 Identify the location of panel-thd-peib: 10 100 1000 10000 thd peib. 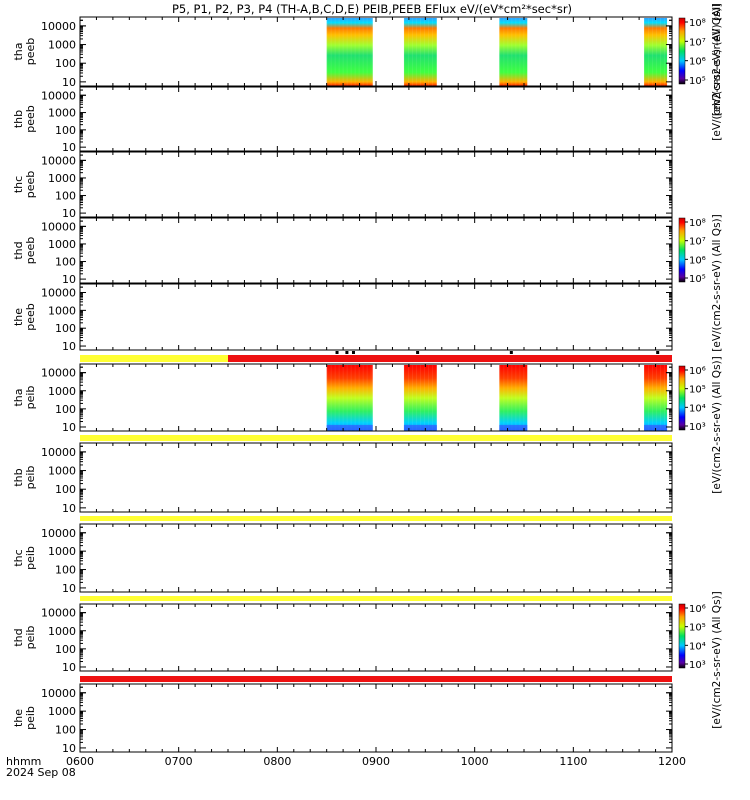
(342, 638).